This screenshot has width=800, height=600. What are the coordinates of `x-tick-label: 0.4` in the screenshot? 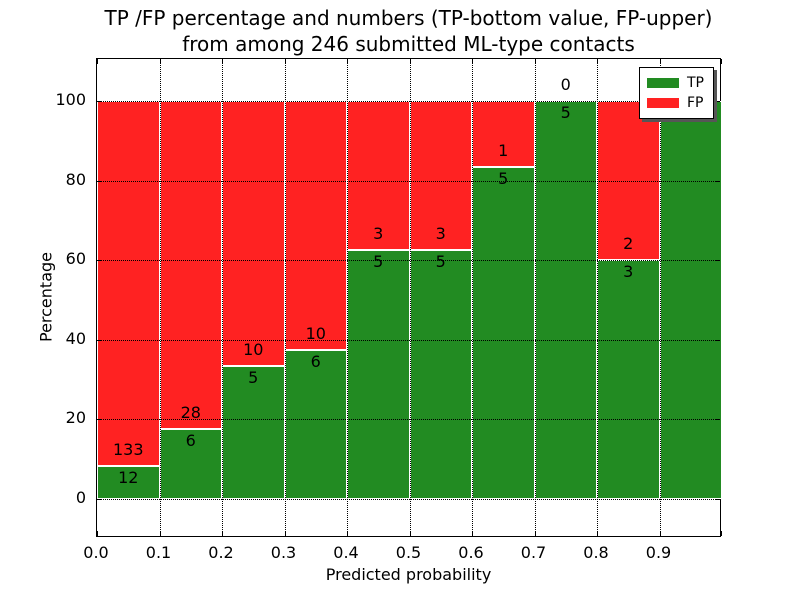 It's located at (346, 552).